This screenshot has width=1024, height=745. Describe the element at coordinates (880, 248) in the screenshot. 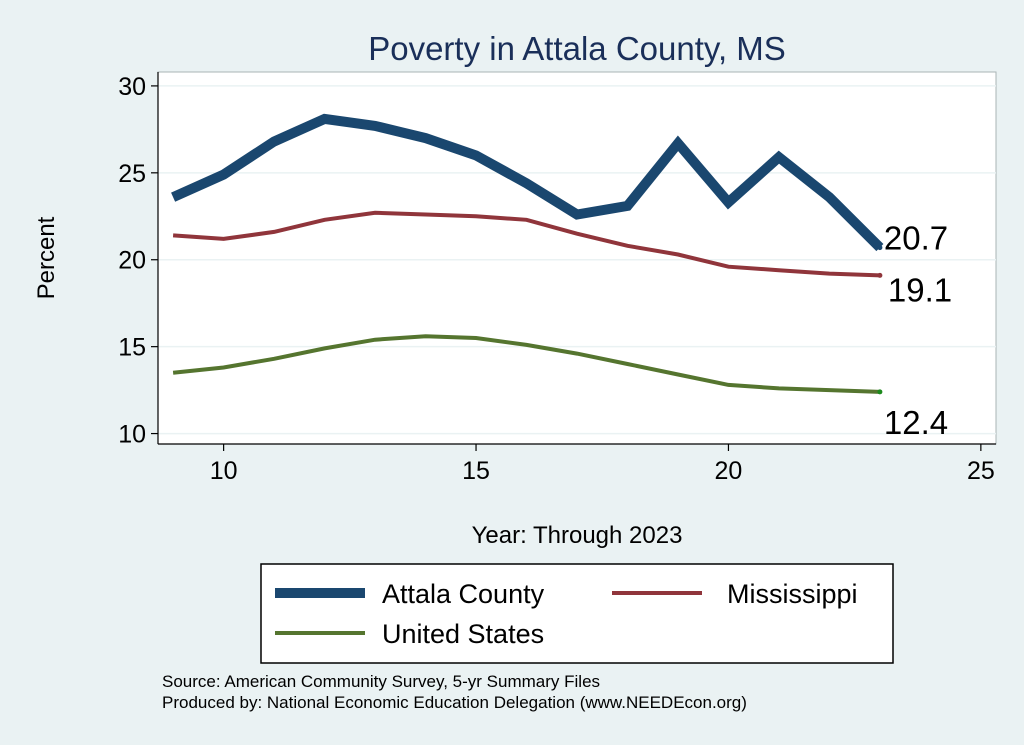

I see `end-point-attala` at that location.